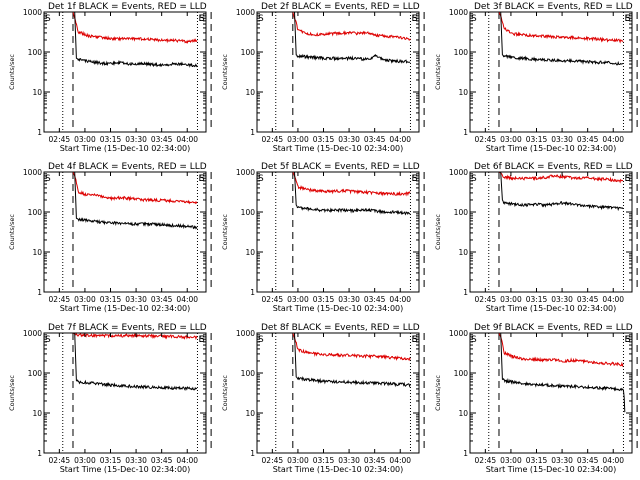 This screenshot has height=480, width=640. What do you see at coordinates (553, 7) in the screenshot?
I see `panel-title: Det 3f BLACK = Events, RED = LLD` at bounding box center [553, 7].